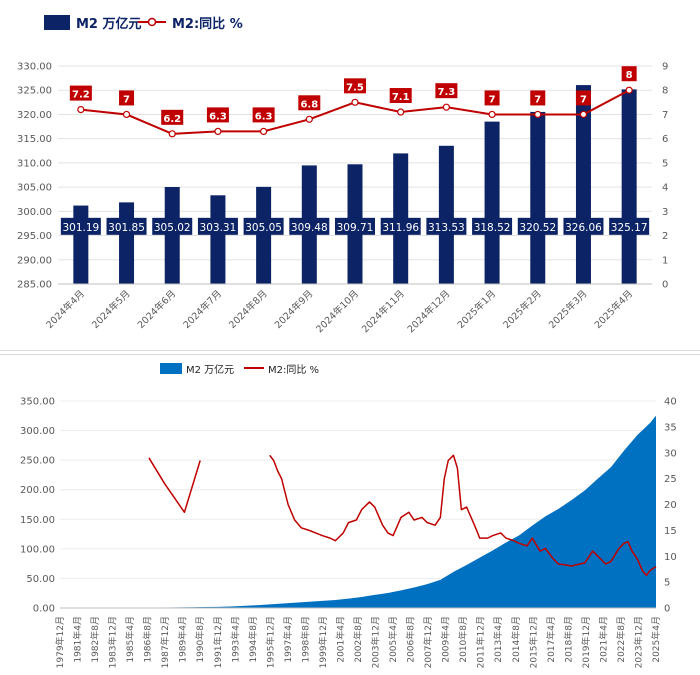 The image size is (700, 675). Describe the element at coordinates (613, 309) in the screenshot. I see `x-tick-label: 2025年4月` at that location.